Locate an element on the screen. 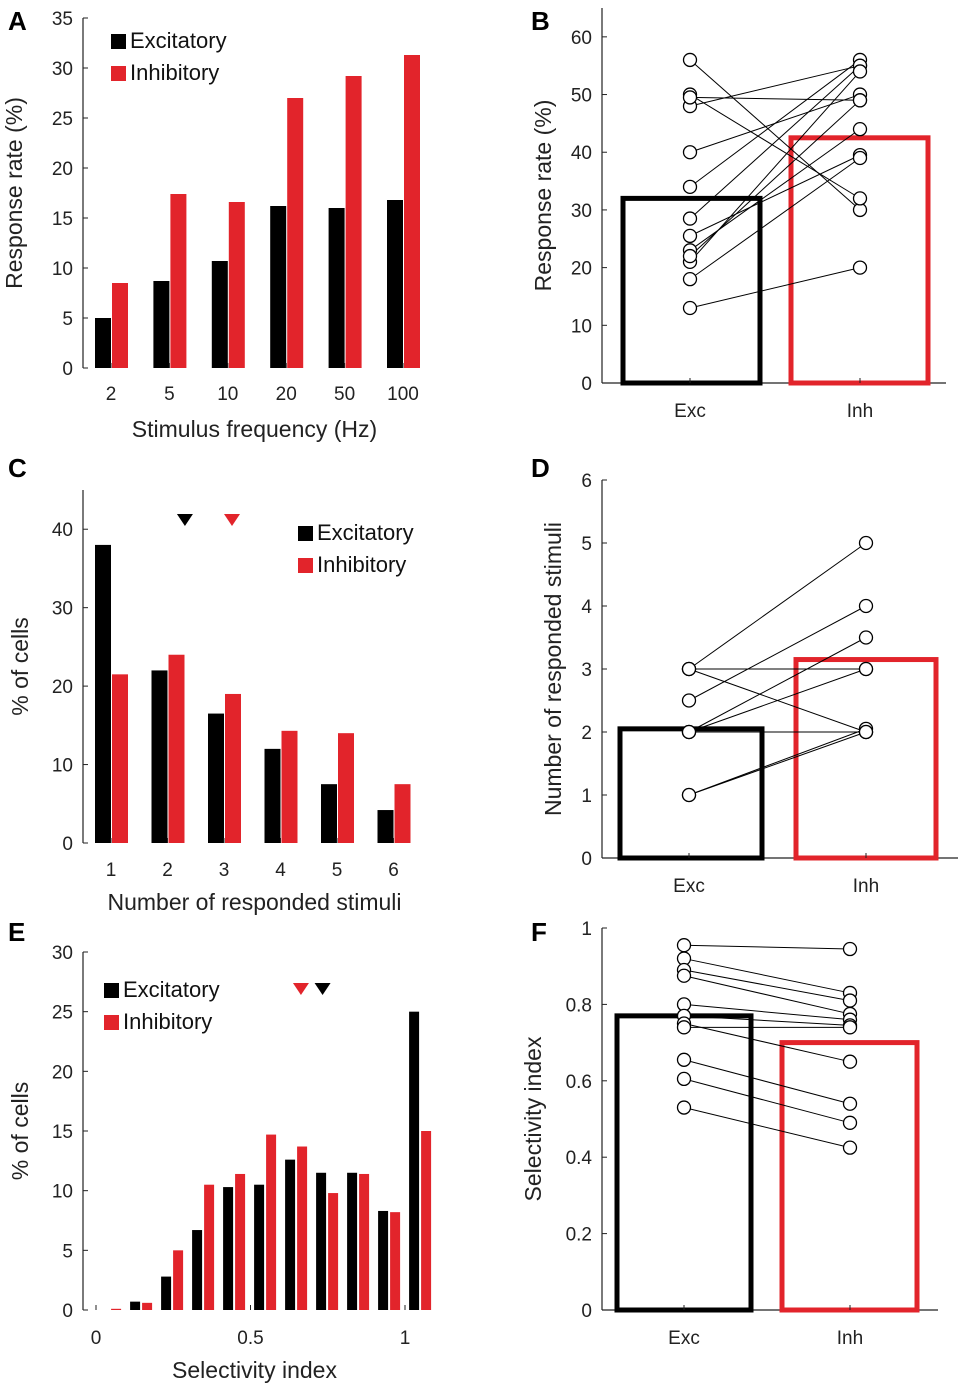  bar-excitatory-0.1 is located at coordinates (135, 1305).